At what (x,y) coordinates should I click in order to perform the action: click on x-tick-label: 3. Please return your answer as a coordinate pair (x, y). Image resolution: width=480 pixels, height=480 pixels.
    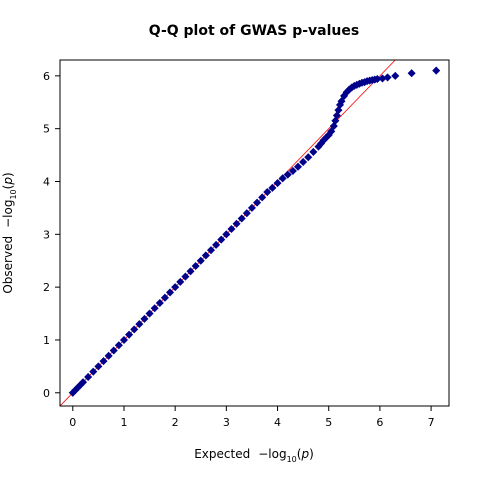
    Looking at the image, I should click on (226, 422).